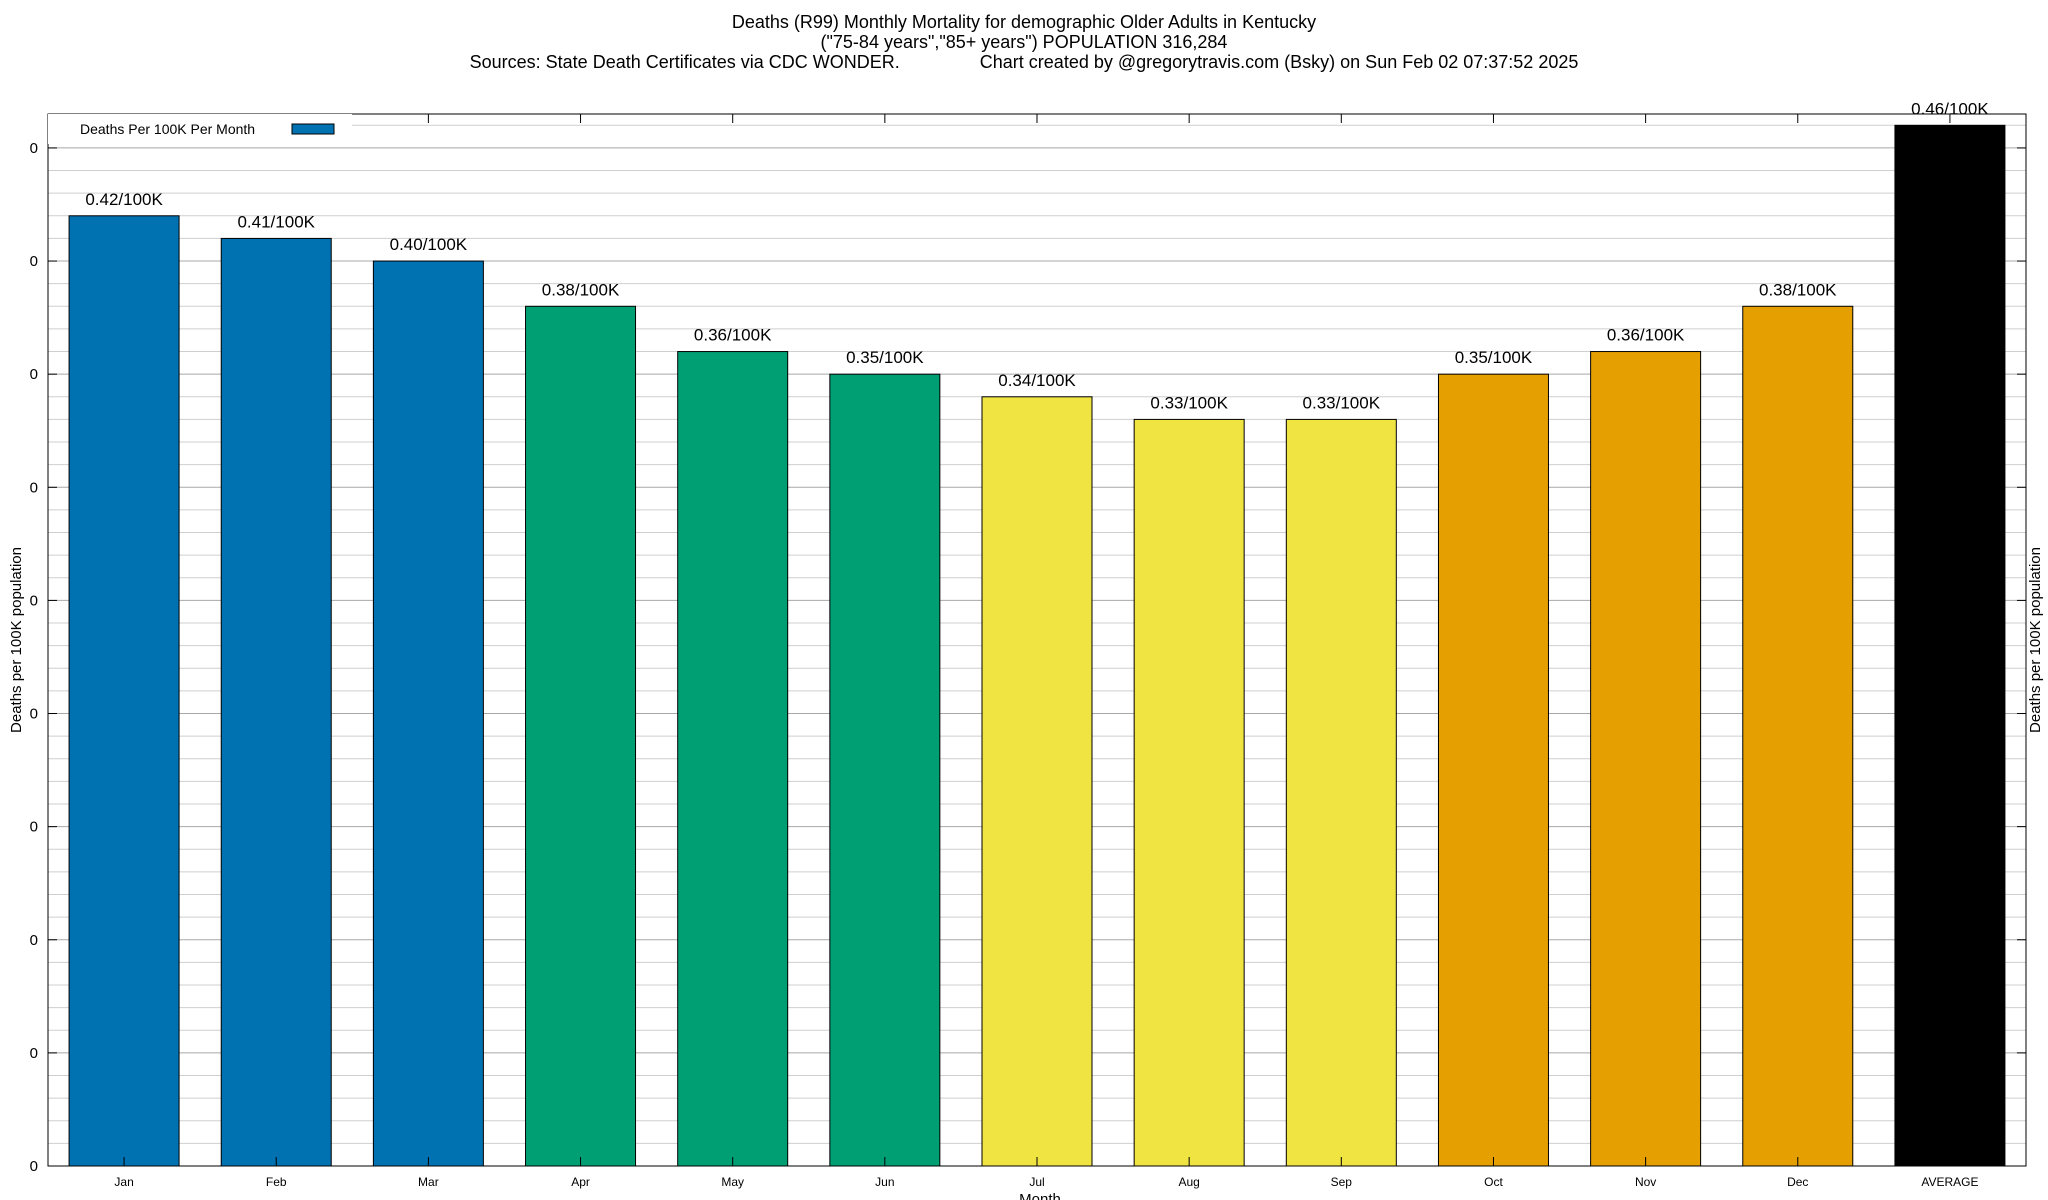 The image size is (2048, 1200). Describe the element at coordinates (276, 221) in the screenshot. I see `data-label-feb: 0.41/100K` at that location.